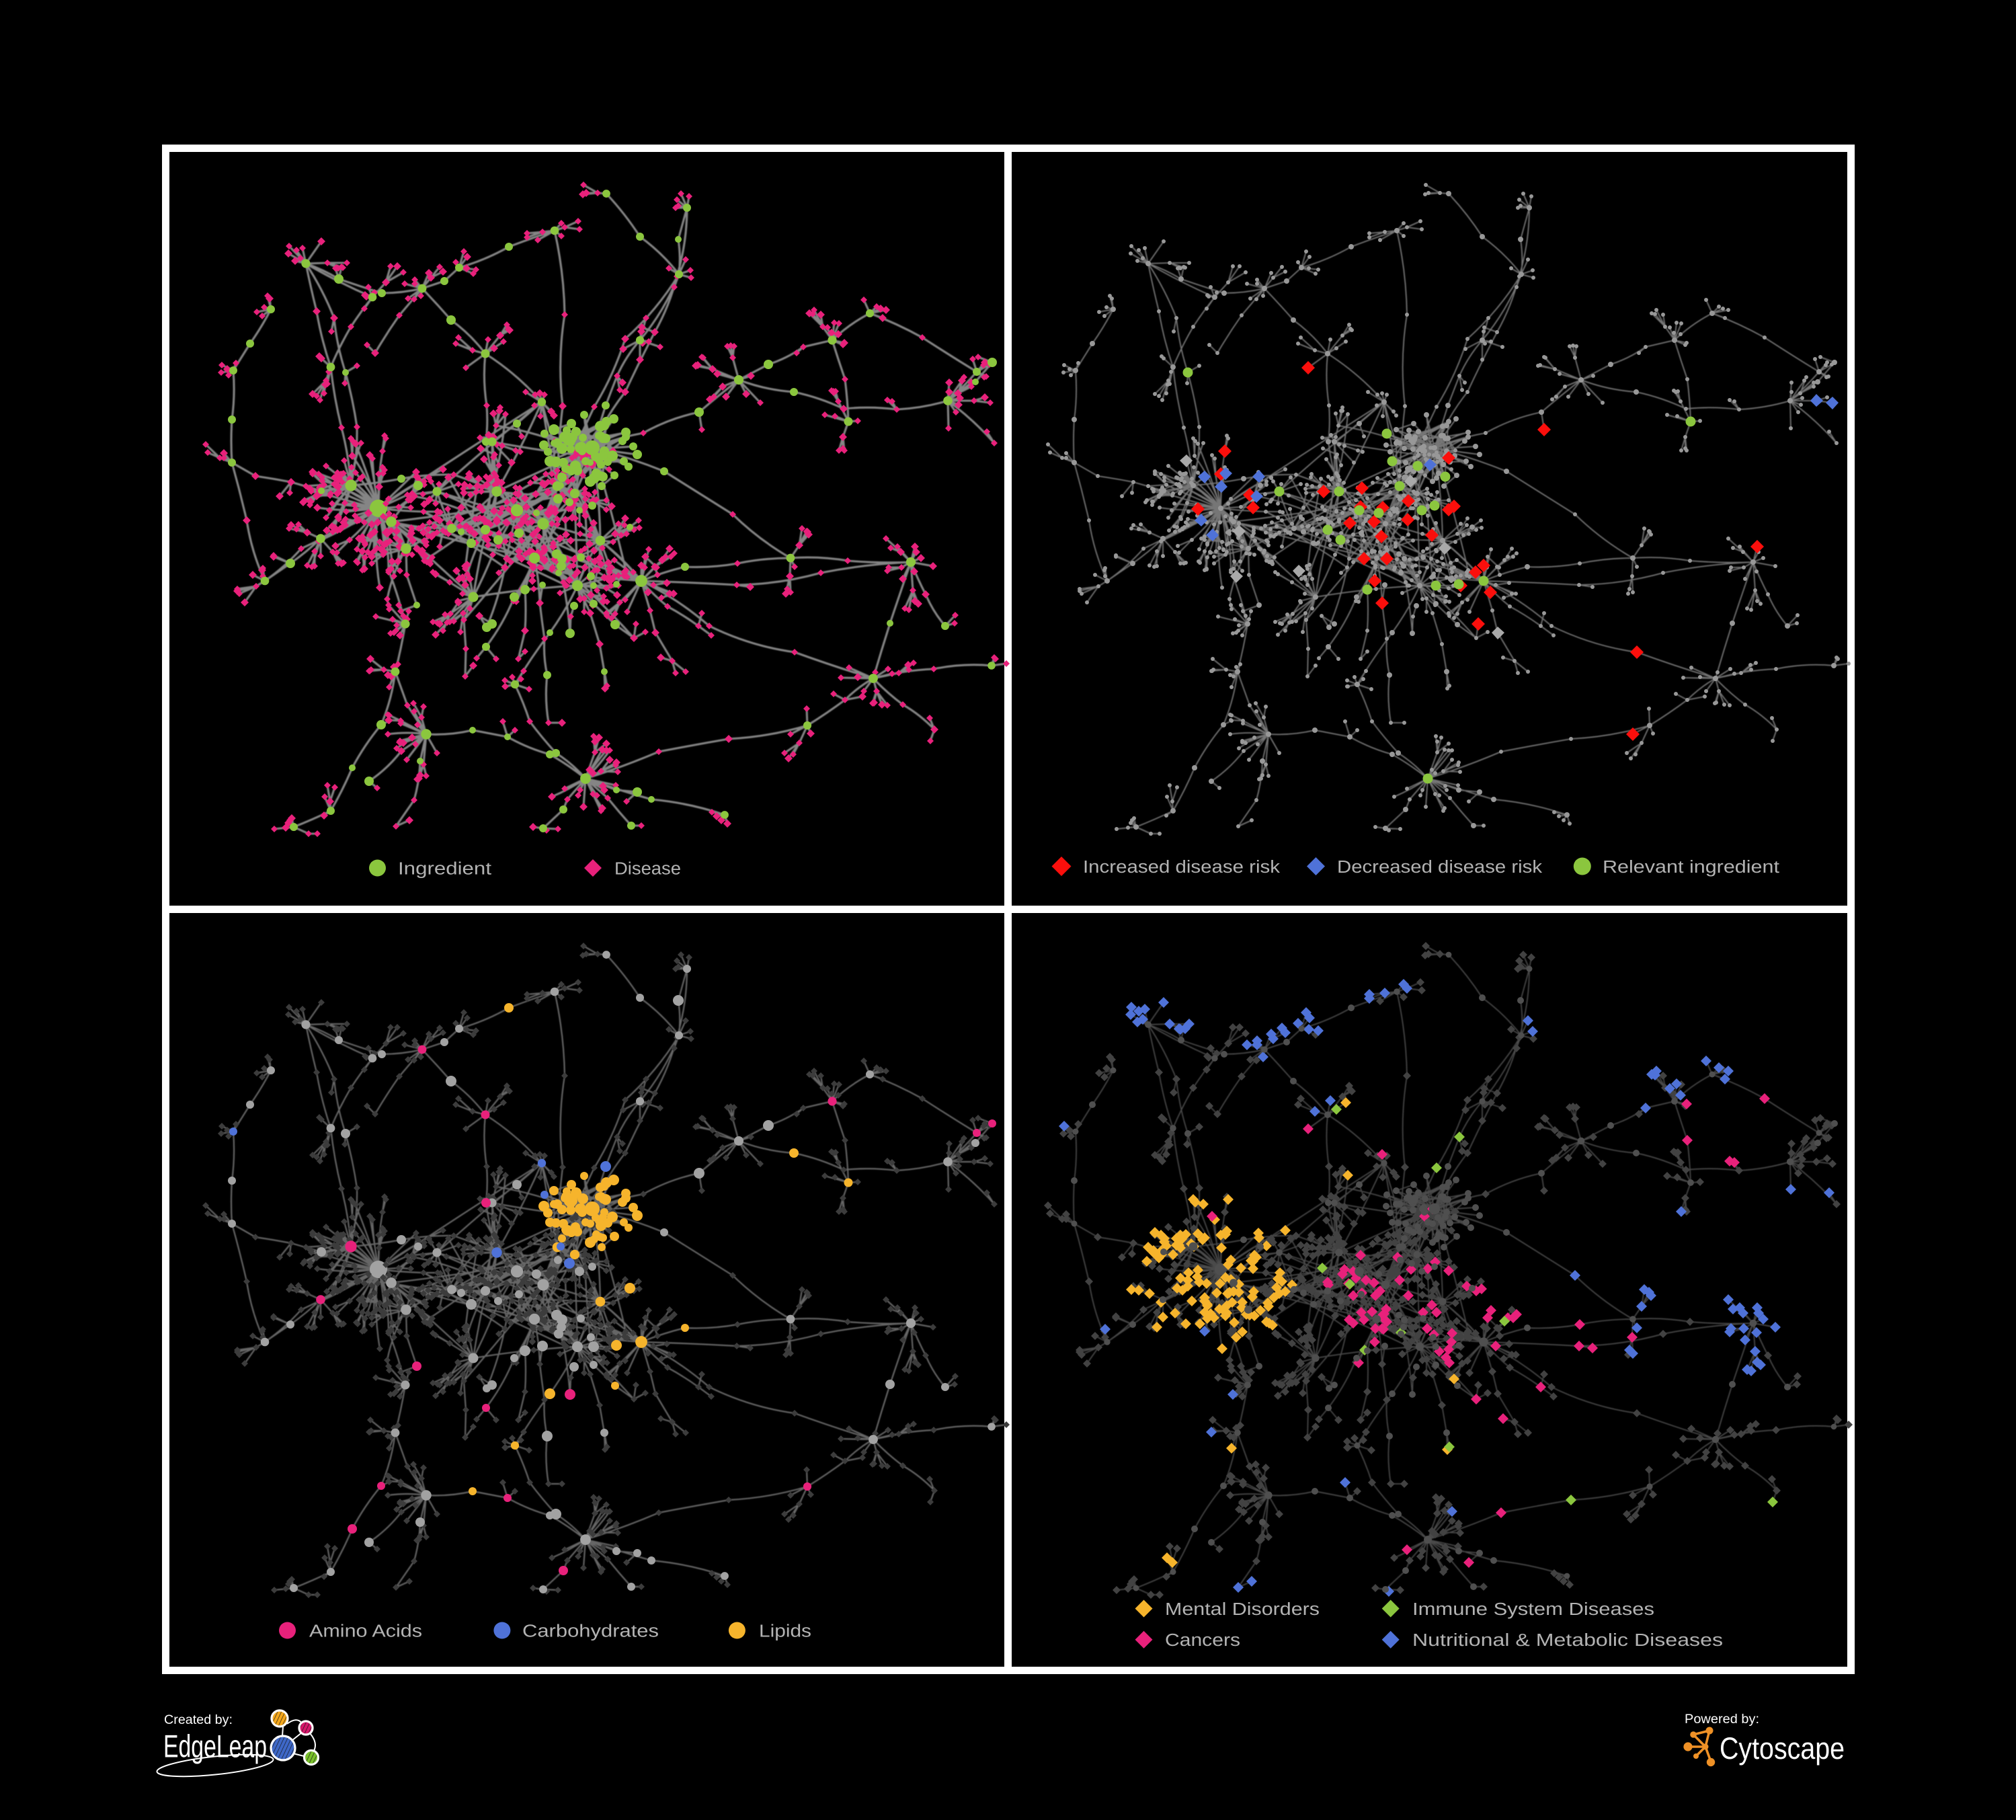 The width and height of the screenshot is (2016, 1820). I want to click on svg-text: Cytoscape, so click(1782, 1748).